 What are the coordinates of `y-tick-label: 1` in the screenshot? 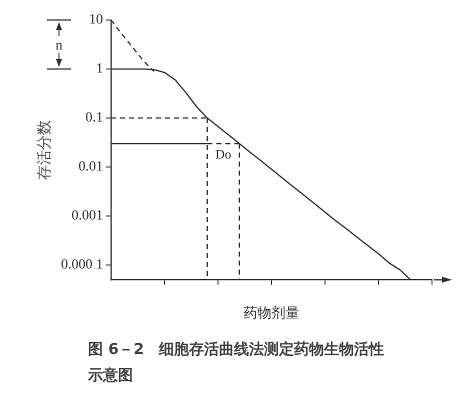 It's located at (99, 69).